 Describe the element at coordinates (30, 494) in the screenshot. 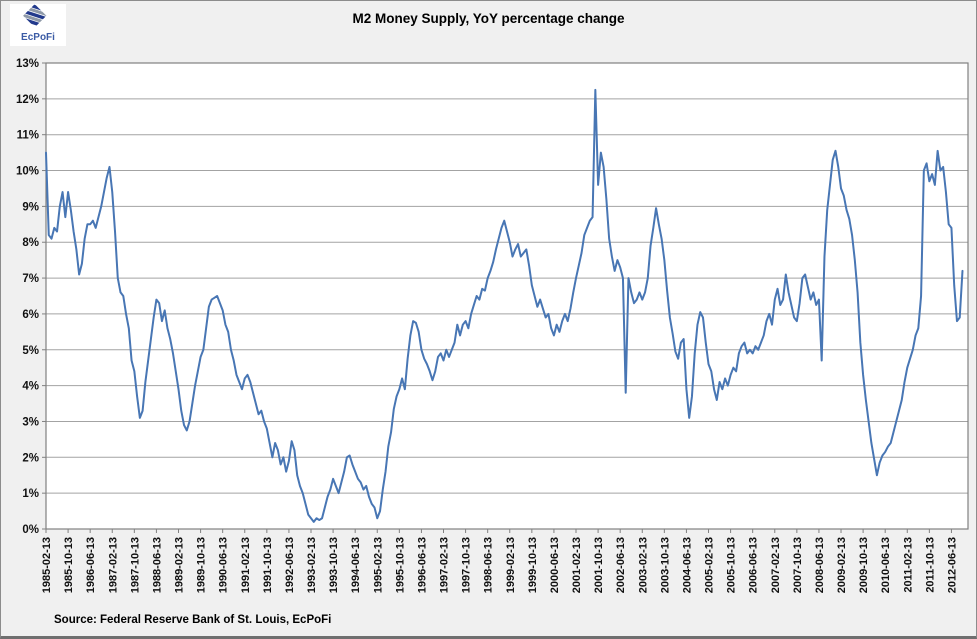

I see `y-tick-label: 1%` at that location.